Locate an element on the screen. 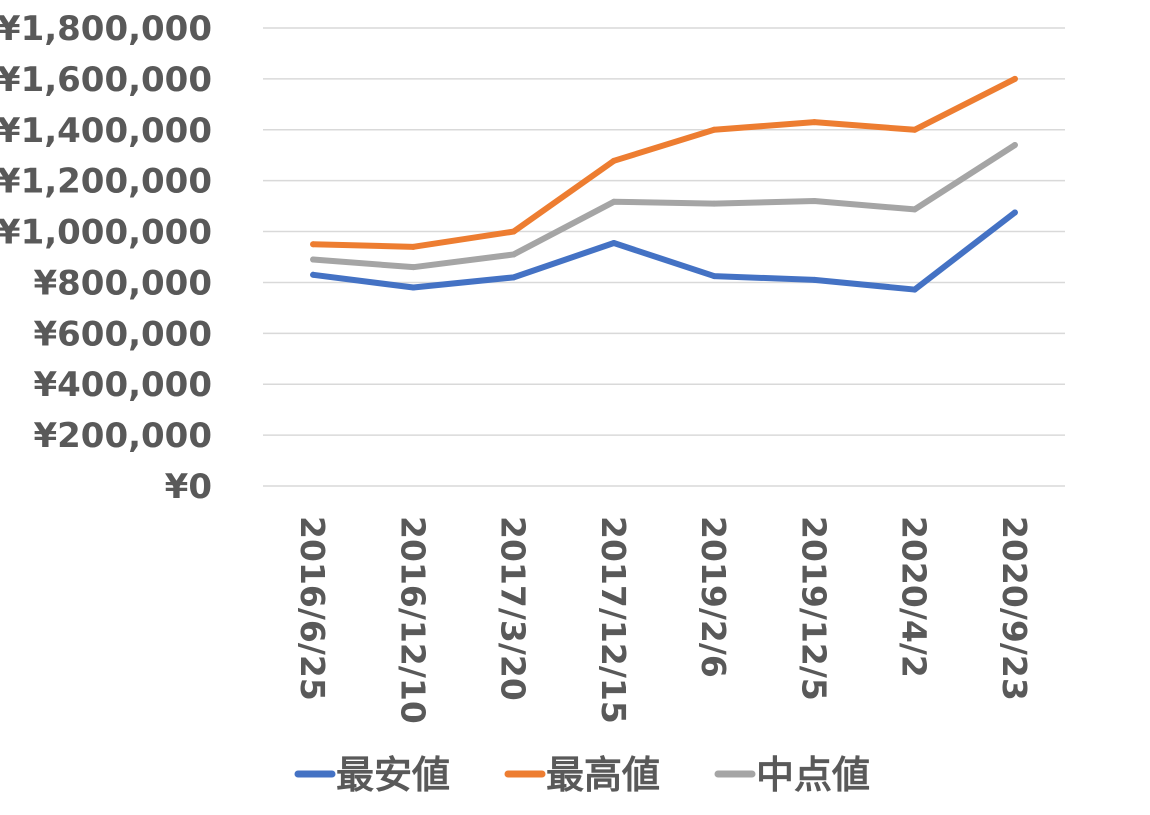 This screenshot has width=1150, height=815. x-tick-label: 2019/12/5 is located at coordinates (813, 608).